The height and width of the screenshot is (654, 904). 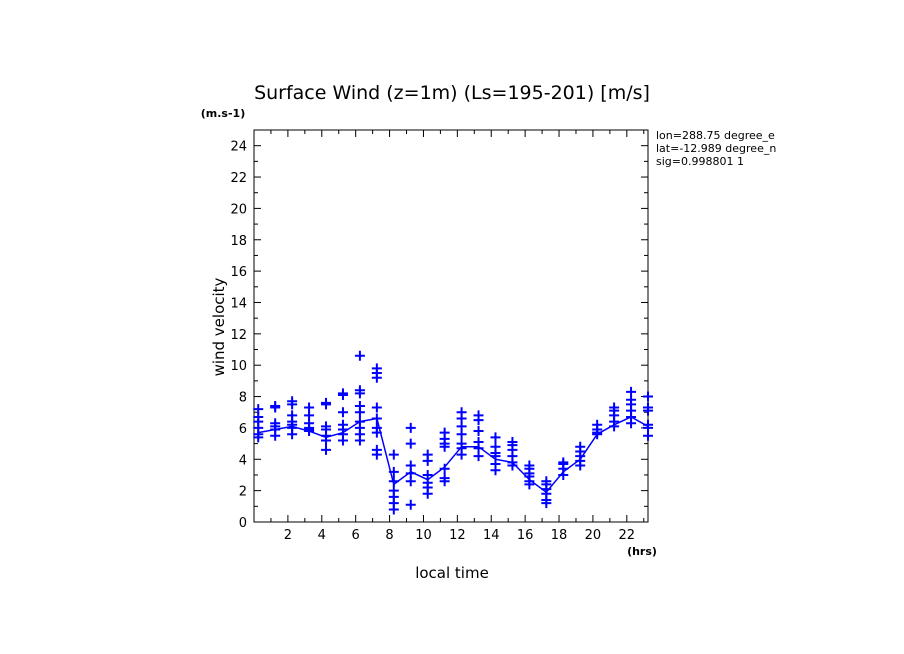 I want to click on y-tick-label: 10, so click(x=238, y=366).